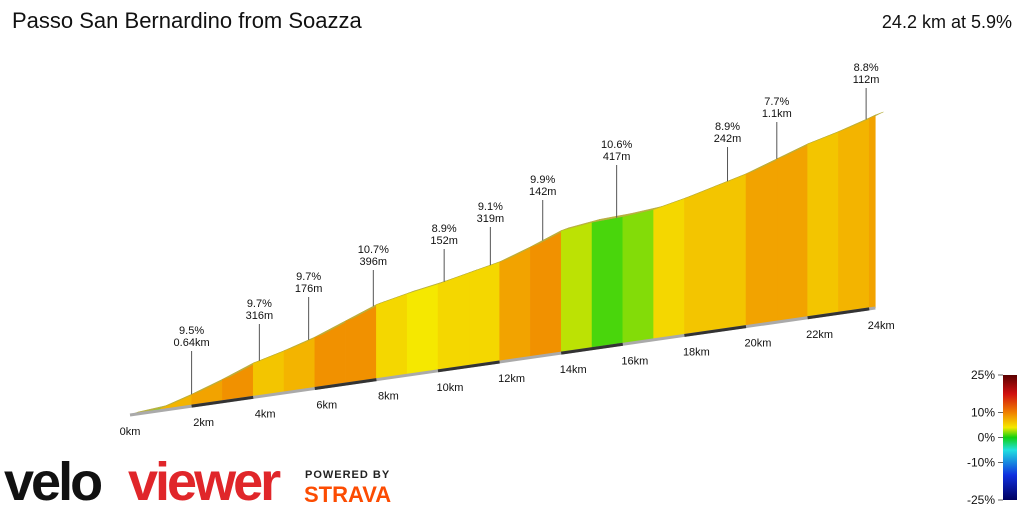  Describe the element at coordinates (981, 500) in the screenshot. I see `colorbar-label: -25%` at that location.